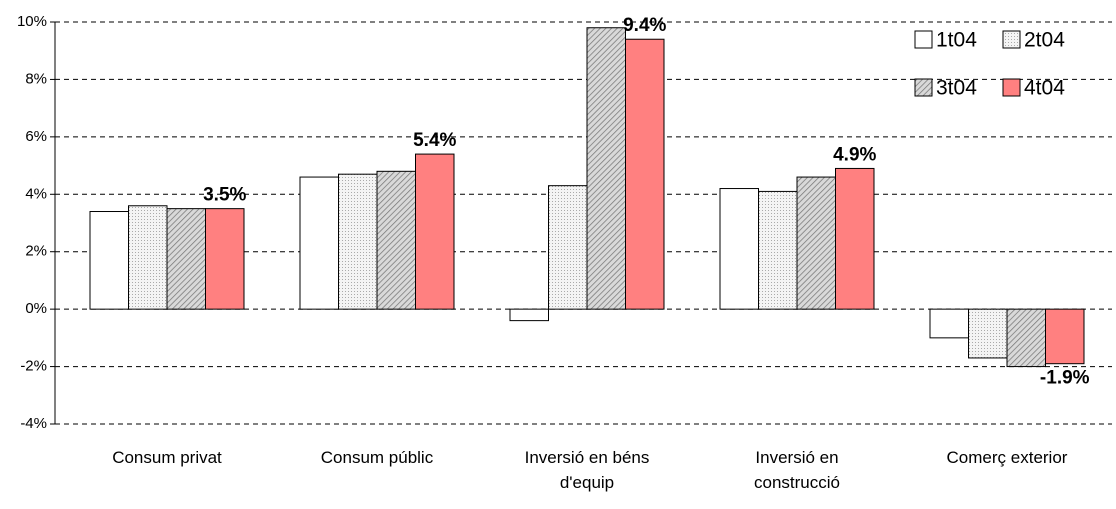  I want to click on y-tick-label: -4%, so click(33, 423).